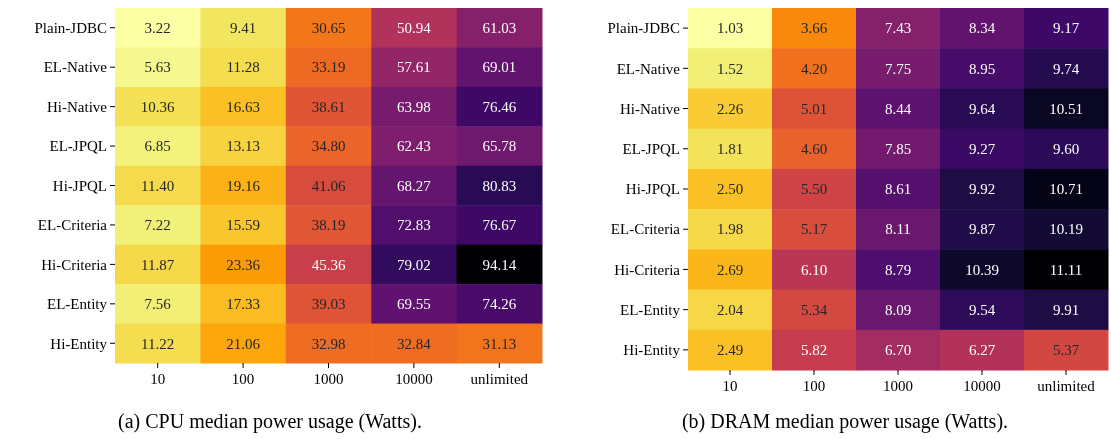 The height and width of the screenshot is (439, 1111). What do you see at coordinates (499, 343) in the screenshot?
I see `data-label: 31.13` at bounding box center [499, 343].